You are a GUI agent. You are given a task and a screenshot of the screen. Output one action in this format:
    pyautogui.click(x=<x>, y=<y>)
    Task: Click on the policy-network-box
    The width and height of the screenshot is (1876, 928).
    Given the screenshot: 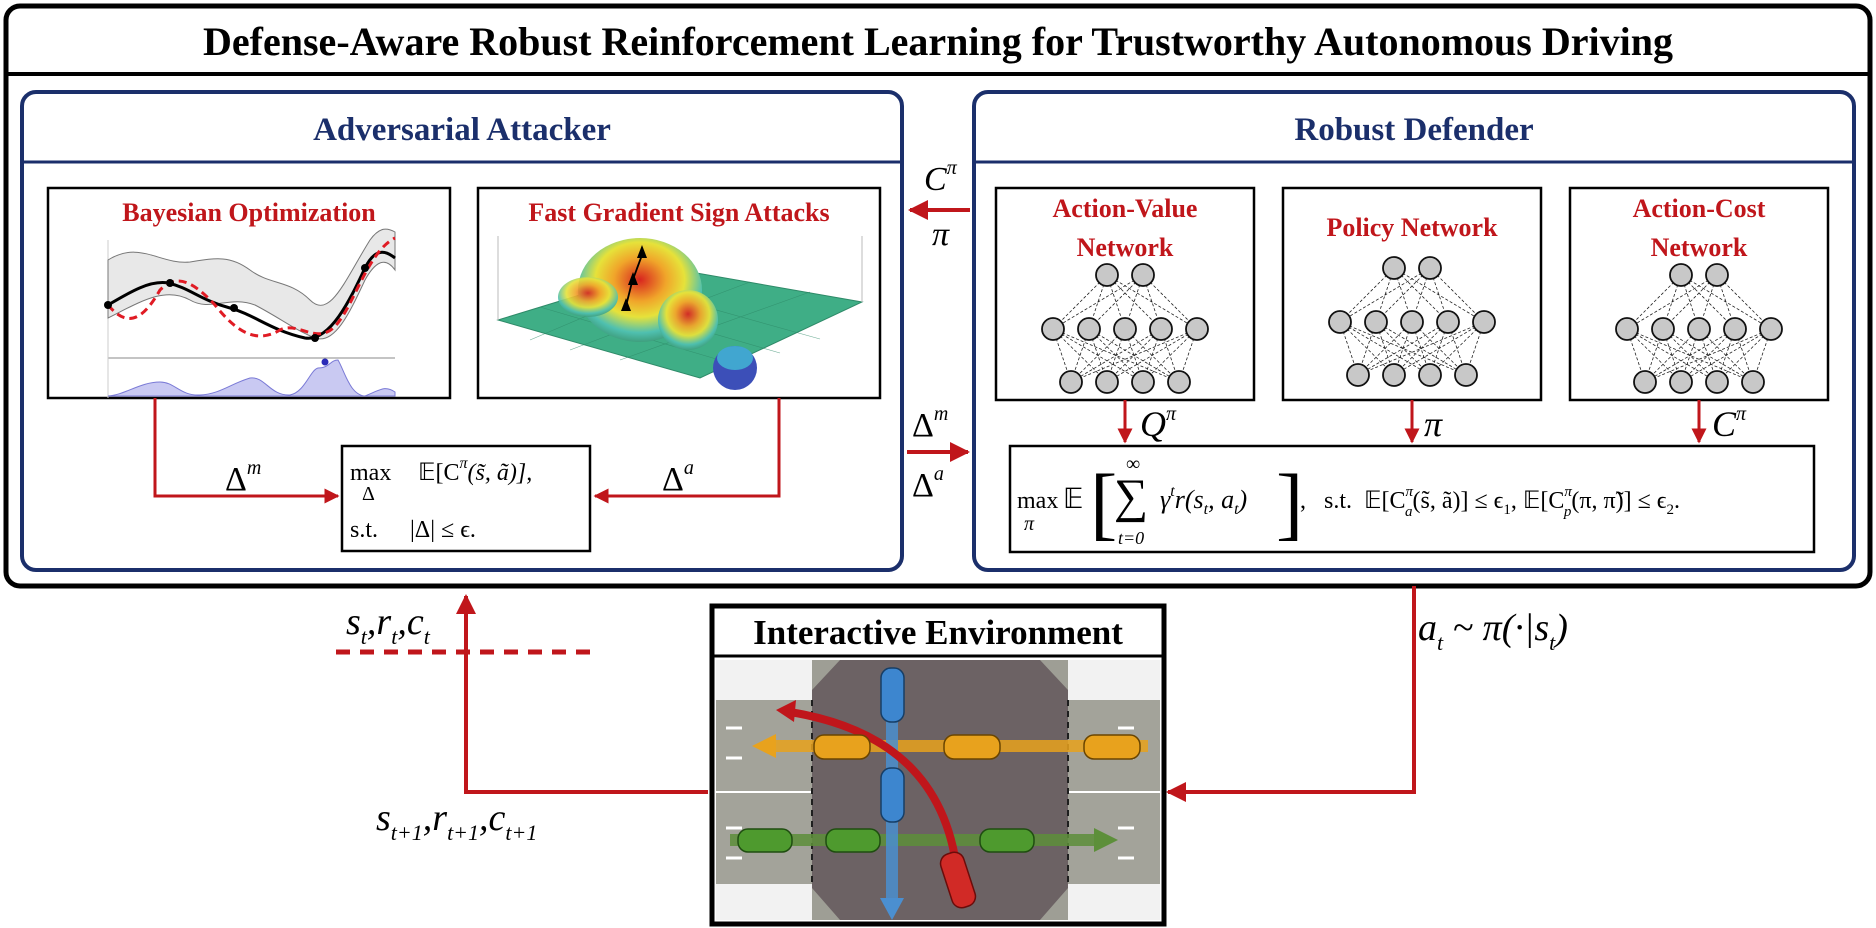 What is the action you would take?
    pyautogui.click(x=1412, y=294)
    